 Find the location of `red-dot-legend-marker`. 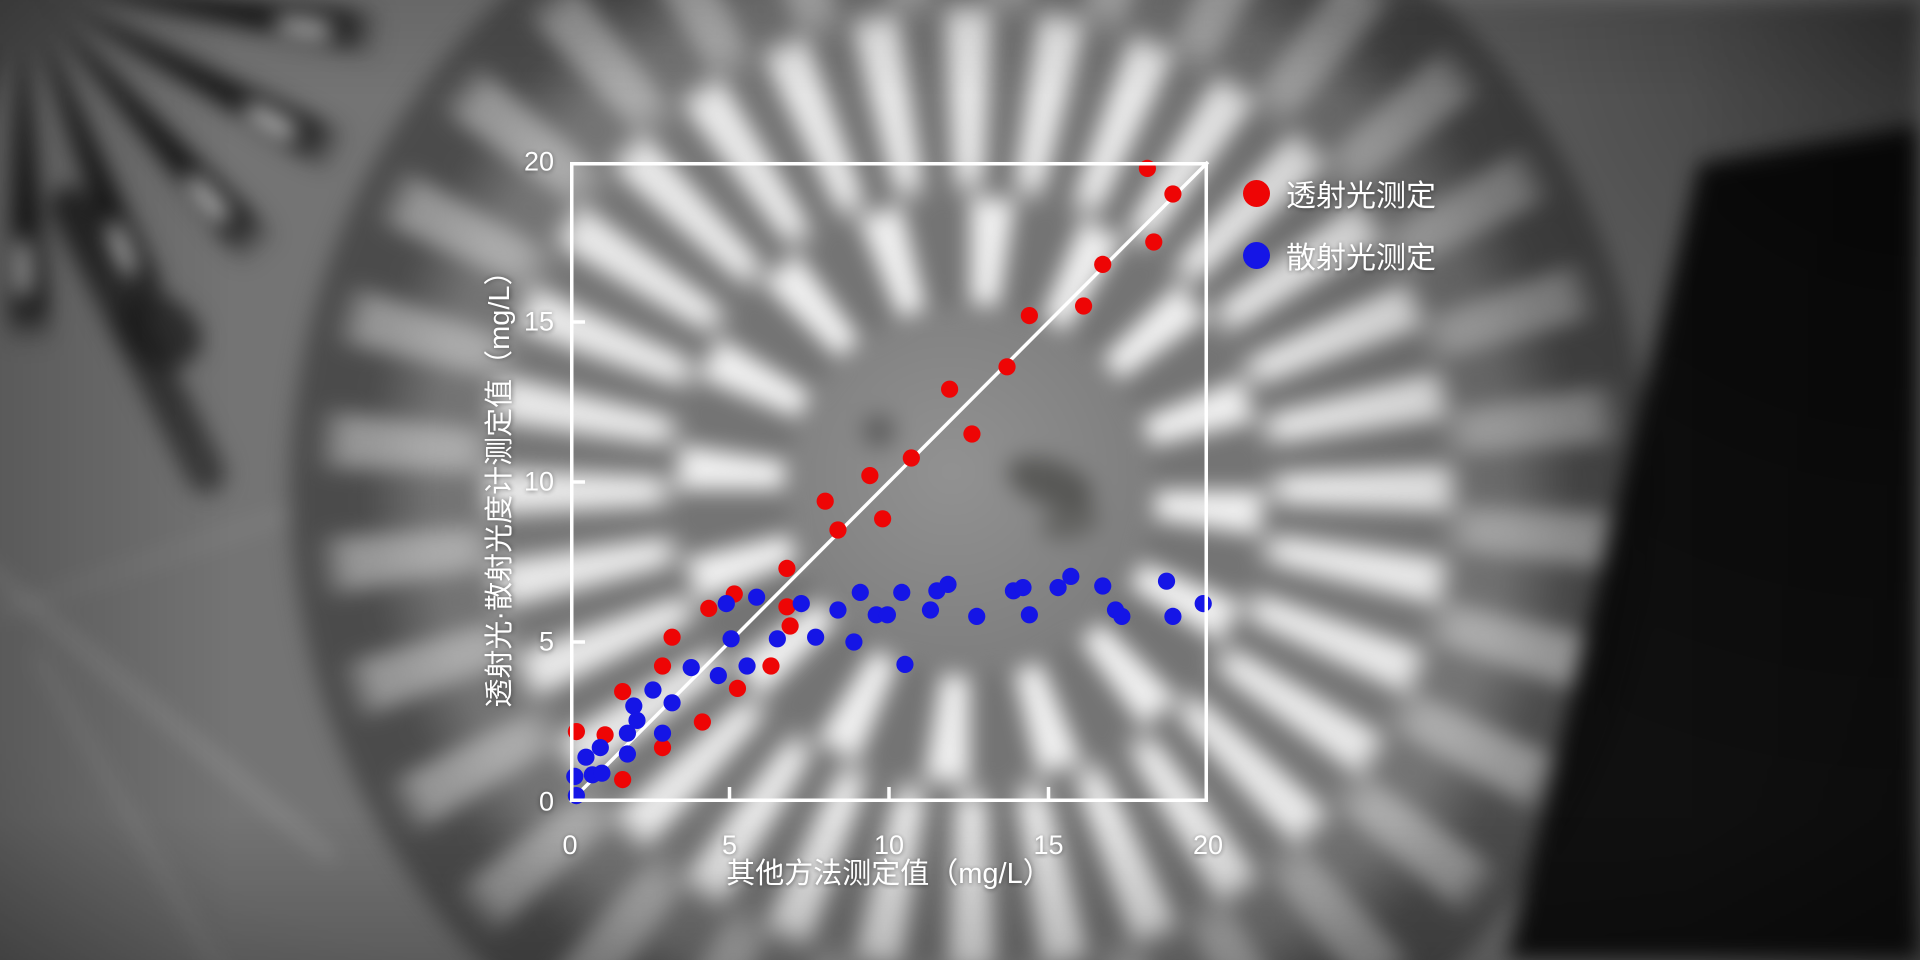

red-dot-legend-marker is located at coordinates (1256, 193).